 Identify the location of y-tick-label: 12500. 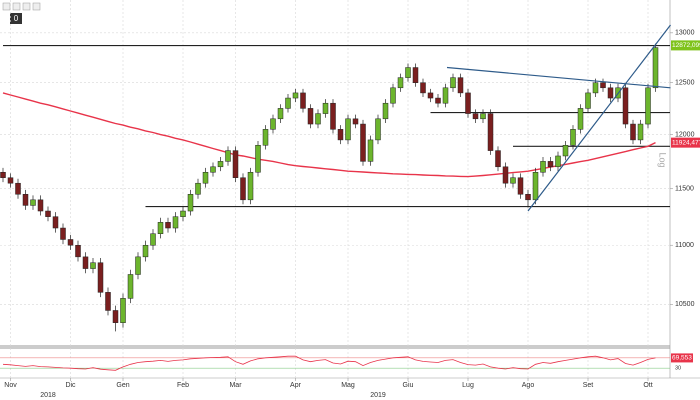
(685, 83).